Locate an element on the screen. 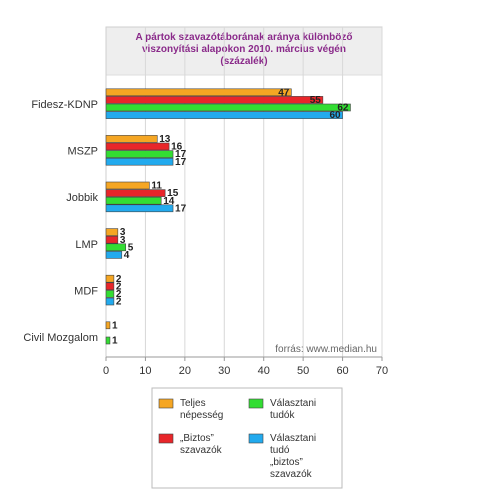  data-label: 4 is located at coordinates (127, 255).